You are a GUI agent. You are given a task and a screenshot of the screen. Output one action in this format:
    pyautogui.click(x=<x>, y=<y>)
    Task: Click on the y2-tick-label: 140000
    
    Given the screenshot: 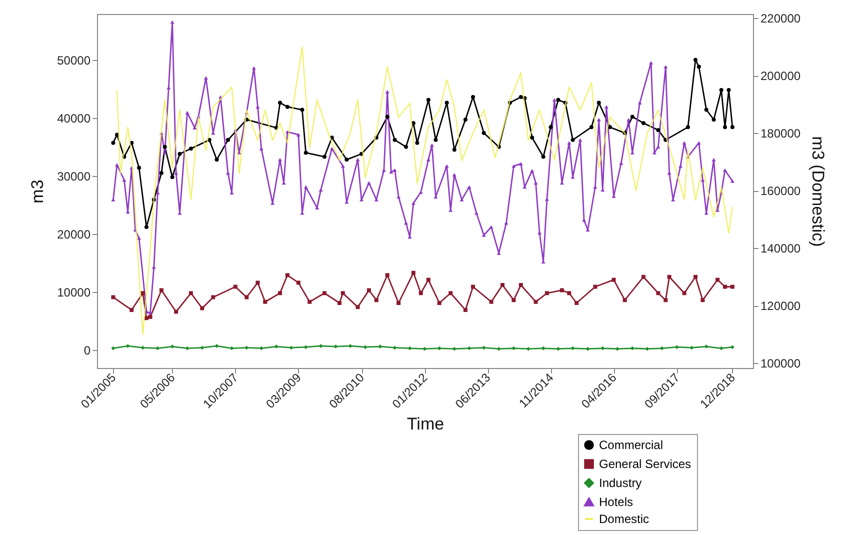 What is the action you would take?
    pyautogui.click(x=780, y=249)
    